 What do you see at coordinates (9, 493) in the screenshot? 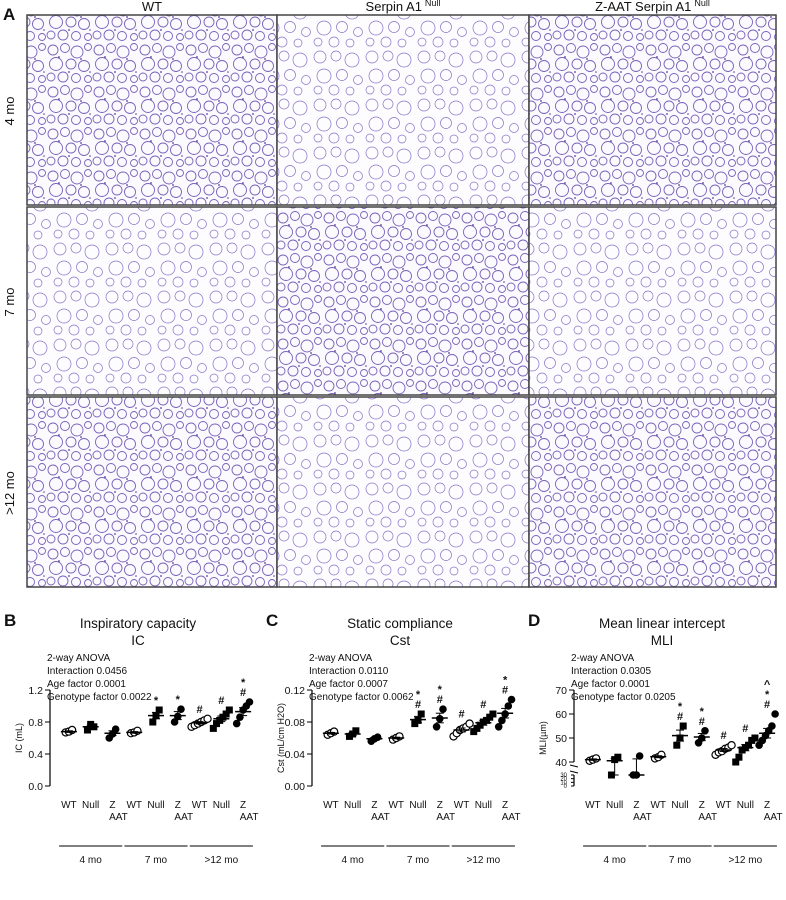
I see `row-label: >12 mo` at bounding box center [9, 493].